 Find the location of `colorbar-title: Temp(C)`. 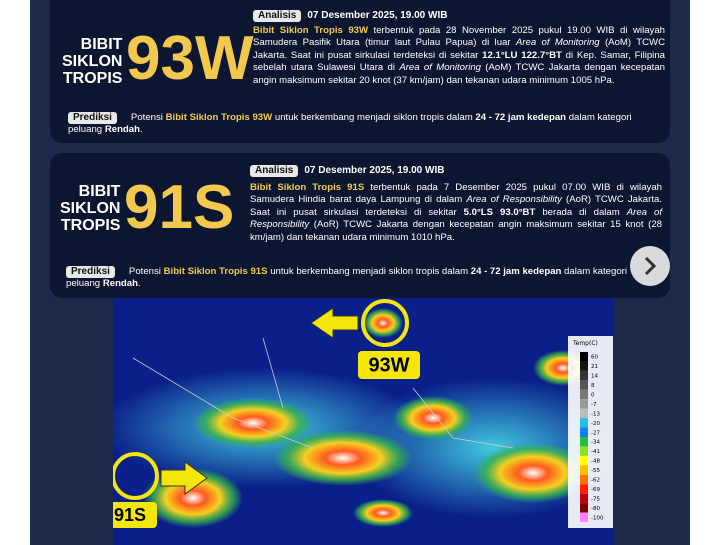

colorbar-title: Temp(C) is located at coordinates (585, 343).